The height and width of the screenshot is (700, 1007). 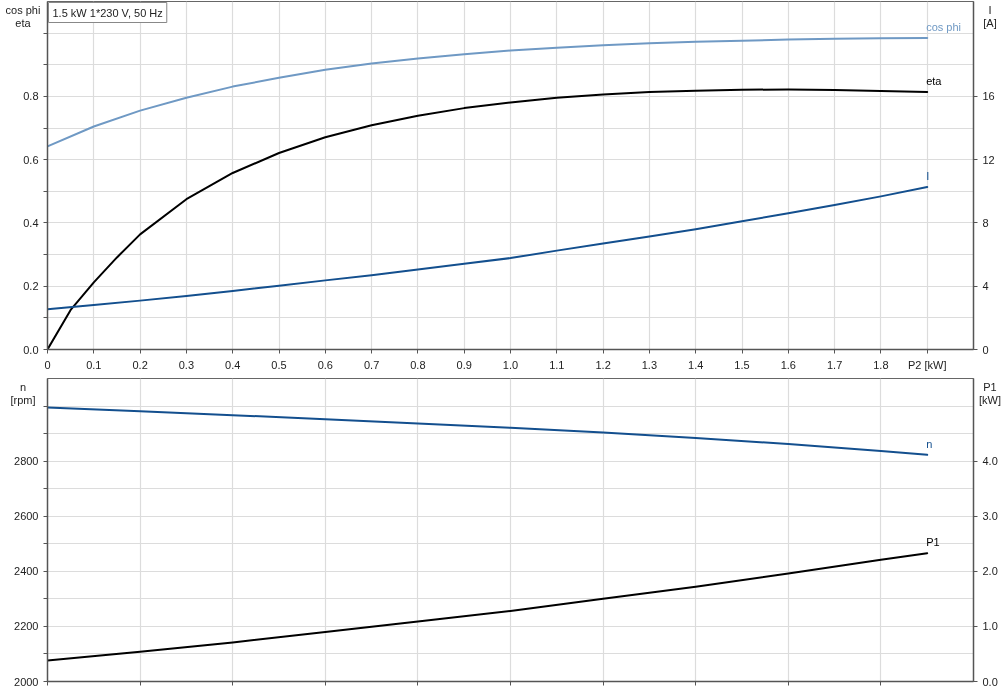 I want to click on x-tick-label: 0.3, so click(x=186, y=364).